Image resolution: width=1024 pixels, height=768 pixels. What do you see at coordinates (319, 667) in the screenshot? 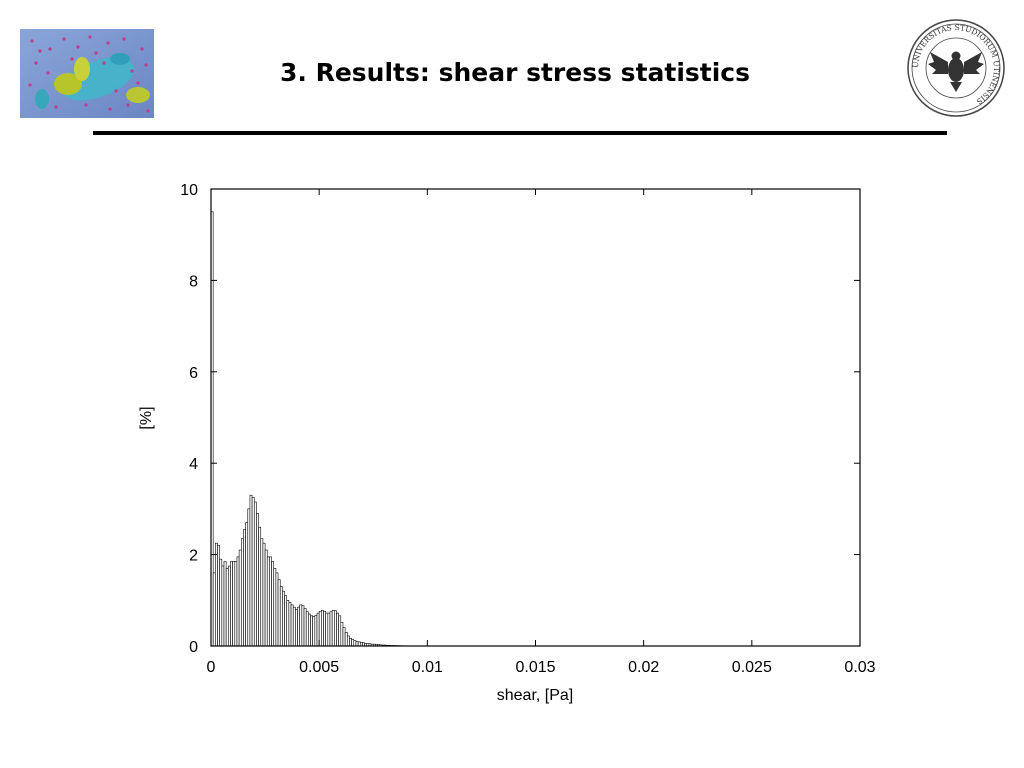
I see `x-tick-label: 0.005` at bounding box center [319, 667].